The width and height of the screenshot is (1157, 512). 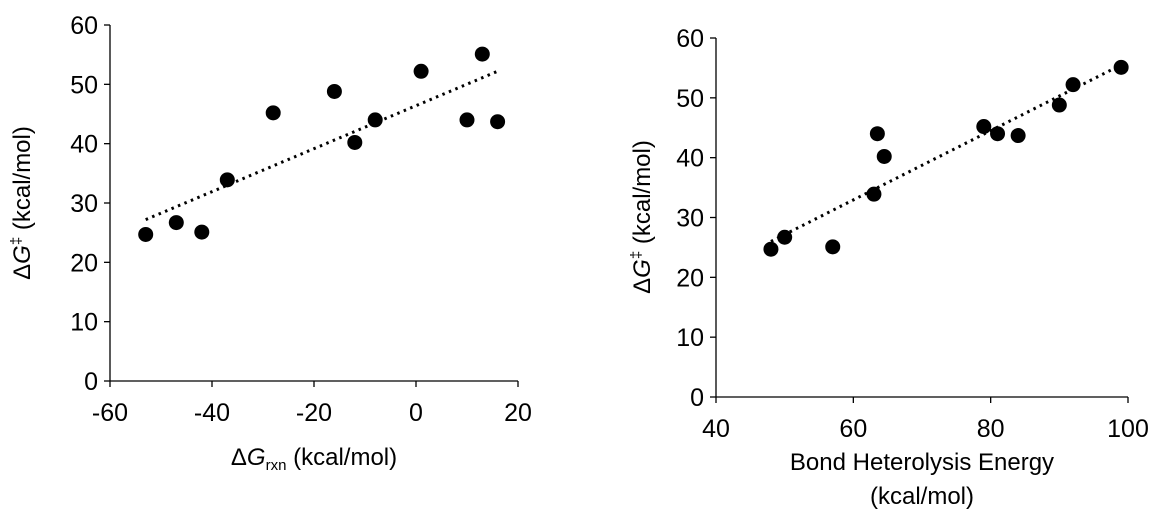 I want to click on x-tick-label: 20, so click(x=518, y=413).